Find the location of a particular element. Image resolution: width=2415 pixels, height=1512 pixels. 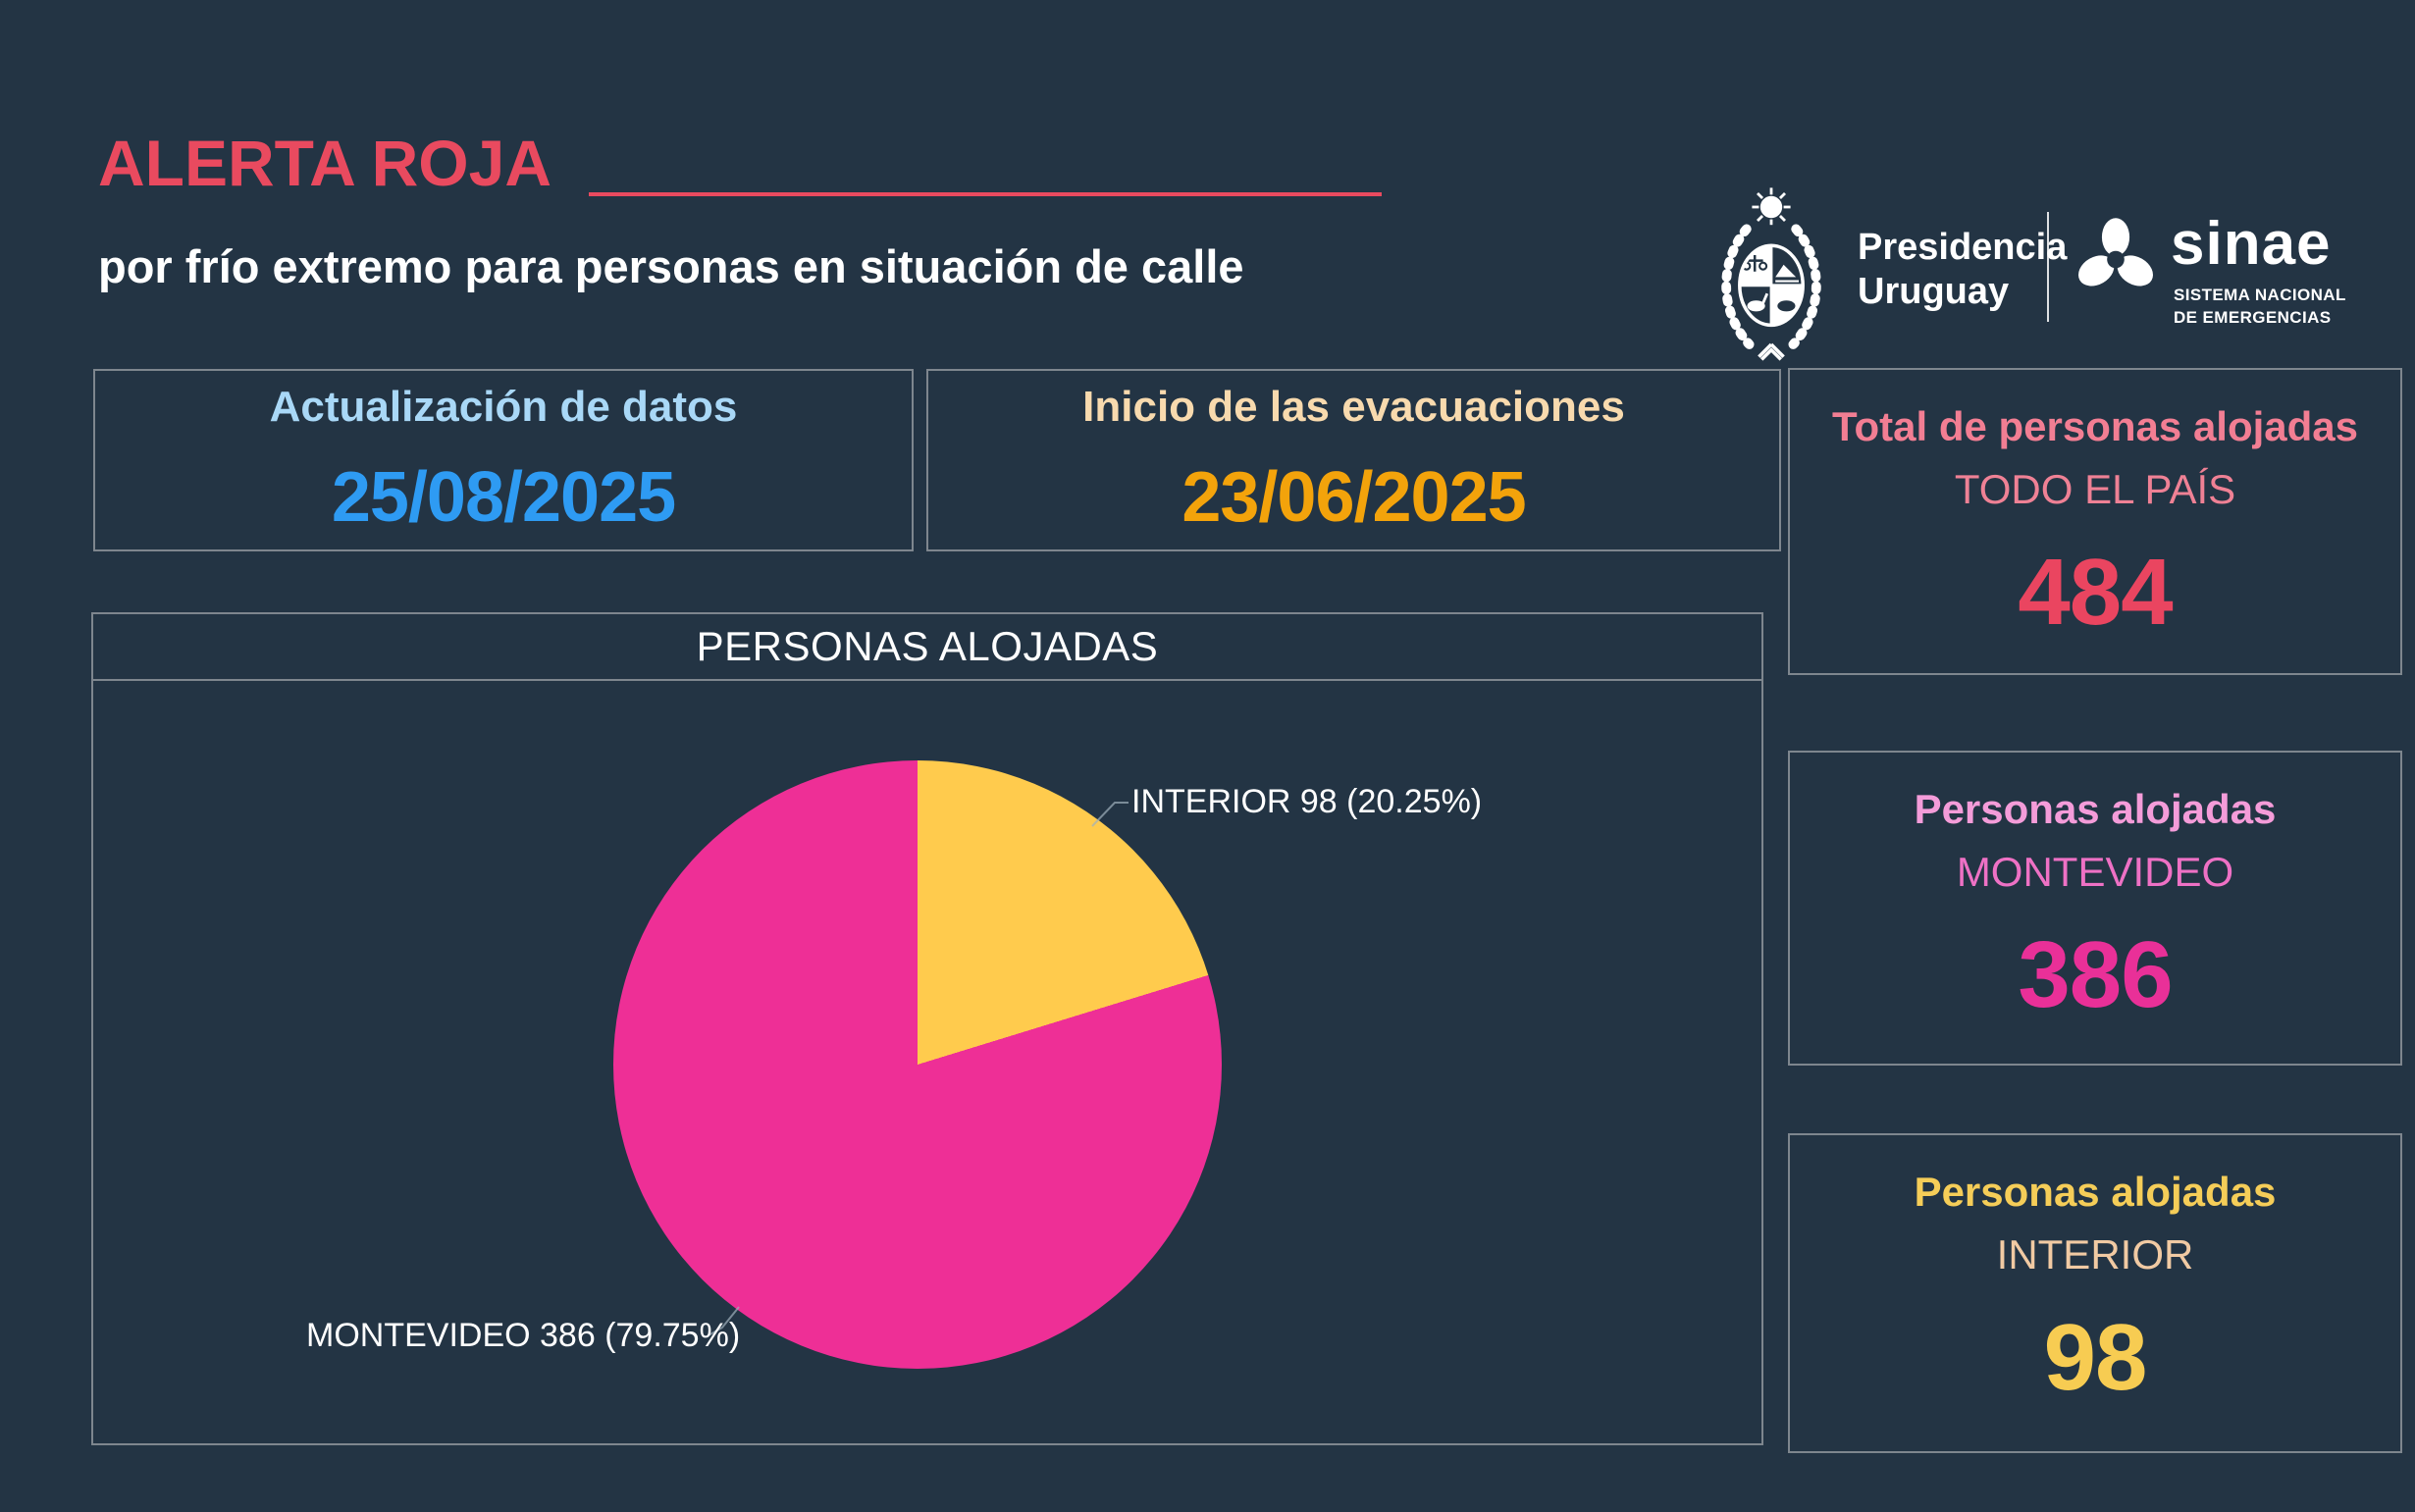

stat-montevideo-value: 386 is located at coordinates (2095, 974).